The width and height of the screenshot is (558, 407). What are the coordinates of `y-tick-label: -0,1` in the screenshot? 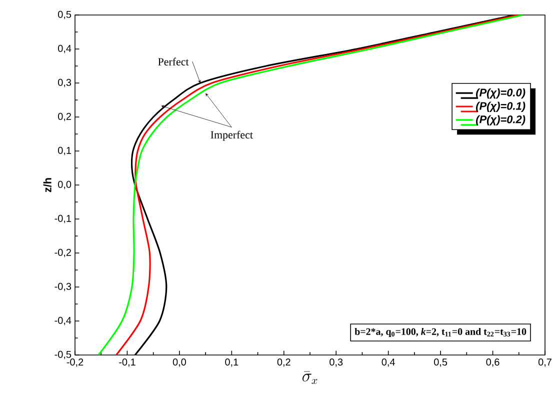 It's located at (63, 219).